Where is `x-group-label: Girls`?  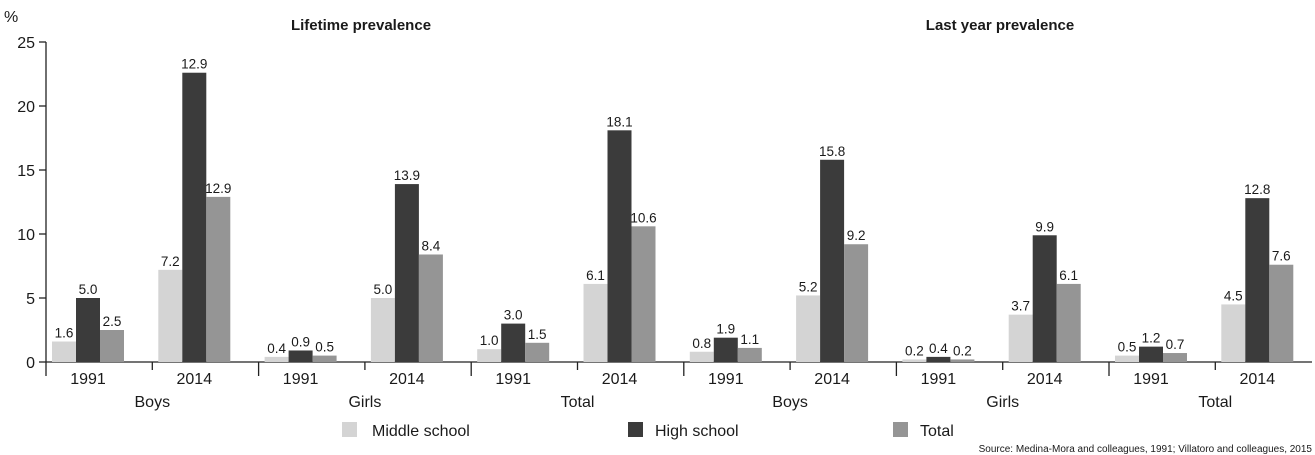
x-group-label: Girls is located at coordinates (364, 402).